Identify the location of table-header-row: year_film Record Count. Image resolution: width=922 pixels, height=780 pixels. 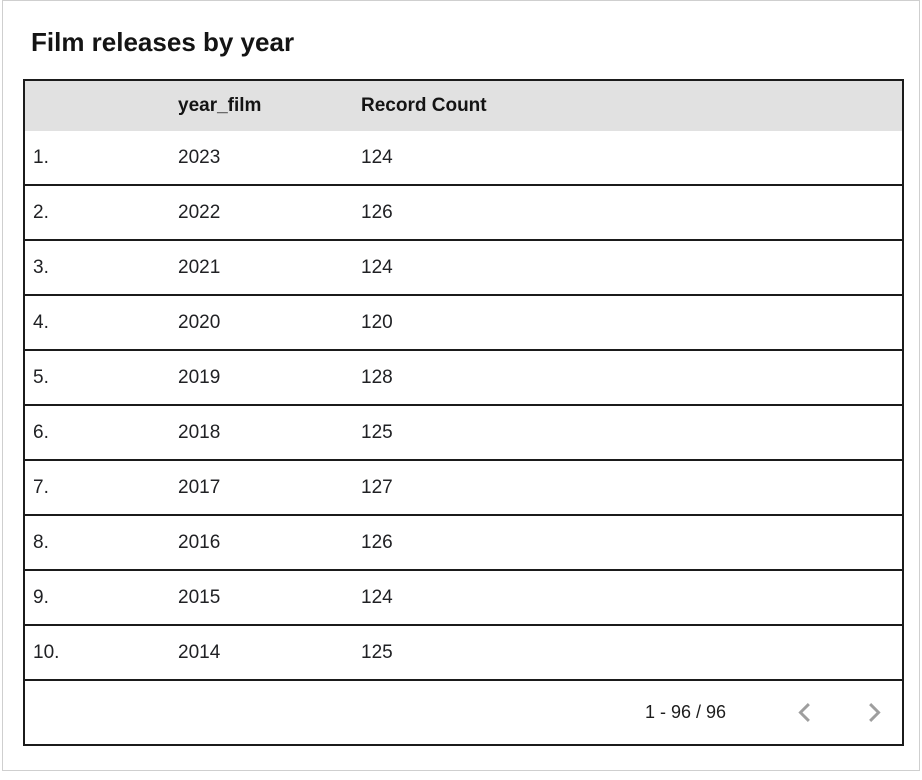
(463, 106).